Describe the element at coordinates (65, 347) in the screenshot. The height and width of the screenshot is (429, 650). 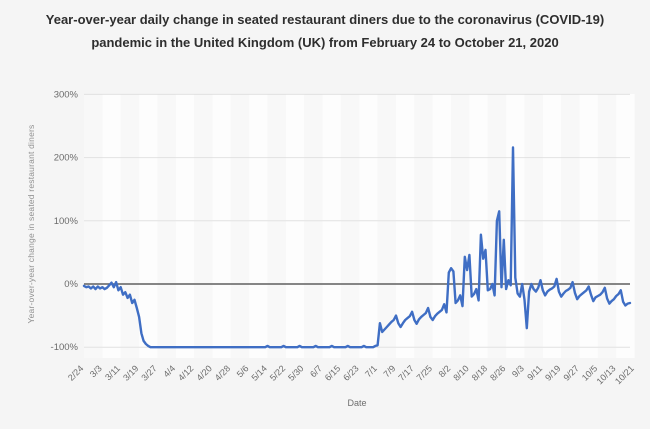
I see `y-tick-label: -100%` at that location.